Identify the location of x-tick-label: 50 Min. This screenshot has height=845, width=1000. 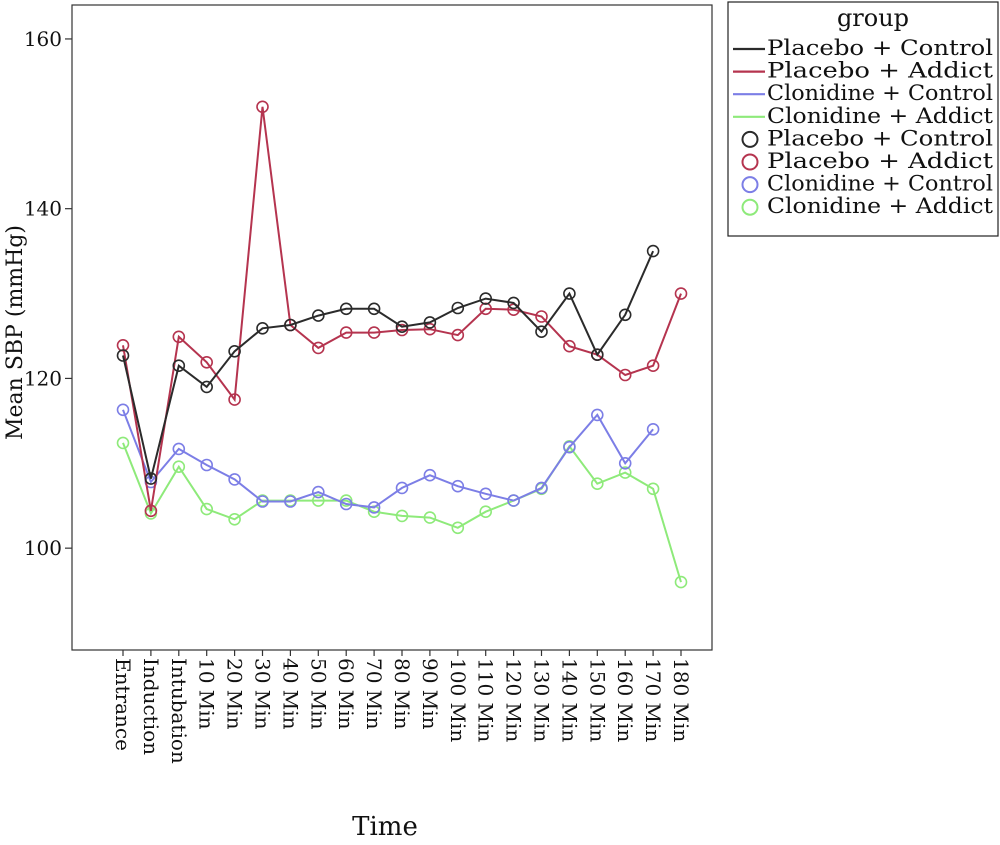
(318, 694).